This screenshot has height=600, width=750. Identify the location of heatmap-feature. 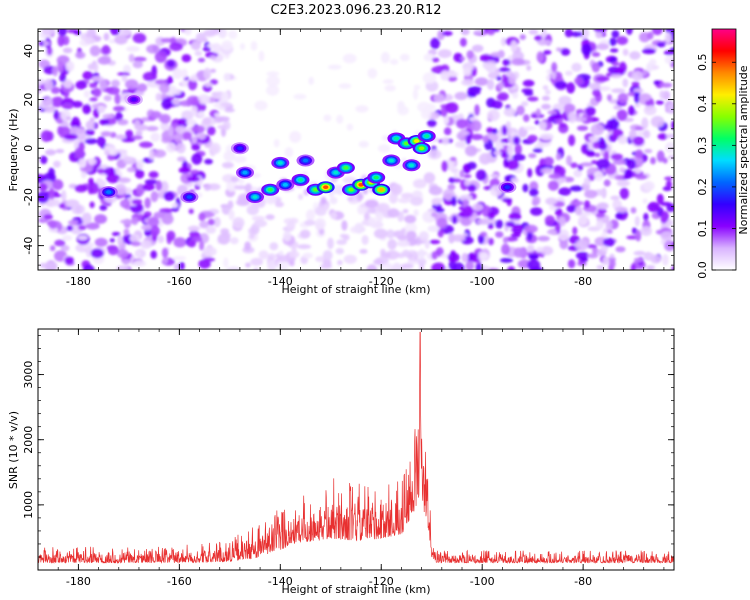
(300, 179).